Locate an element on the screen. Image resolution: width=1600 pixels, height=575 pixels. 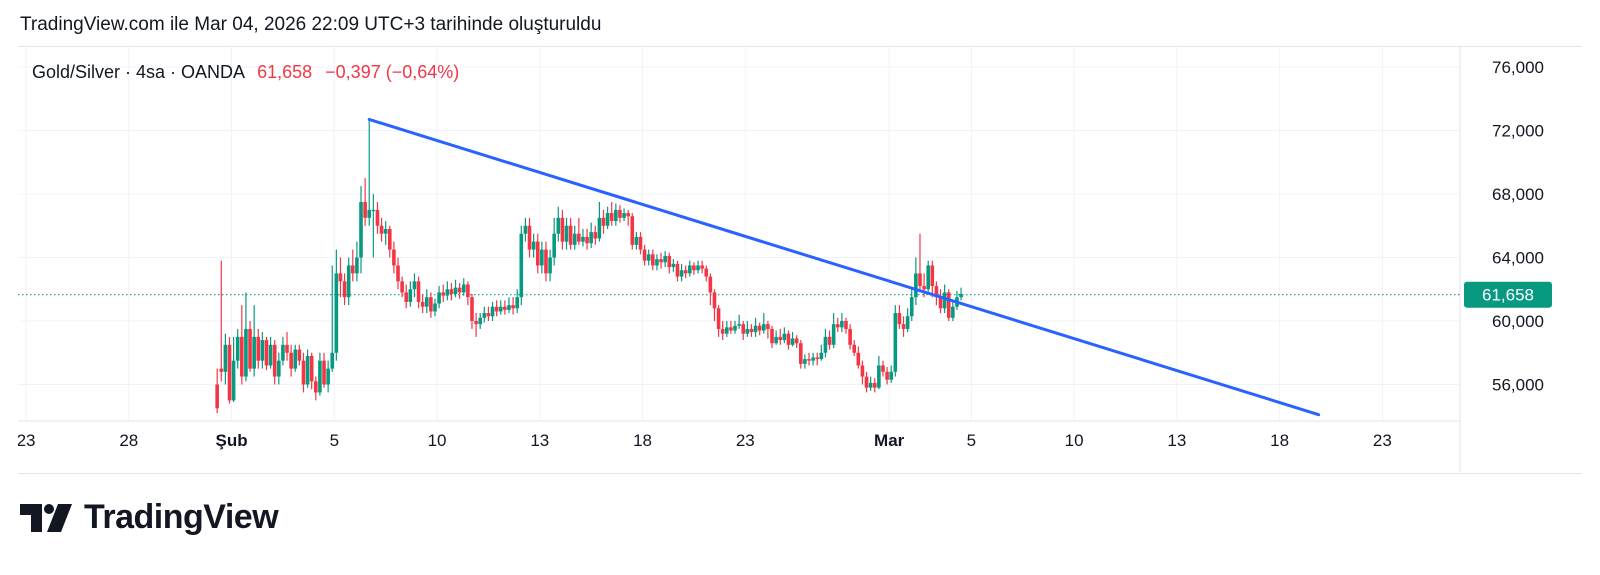
time-tick-label: 28 is located at coordinates (128, 440).